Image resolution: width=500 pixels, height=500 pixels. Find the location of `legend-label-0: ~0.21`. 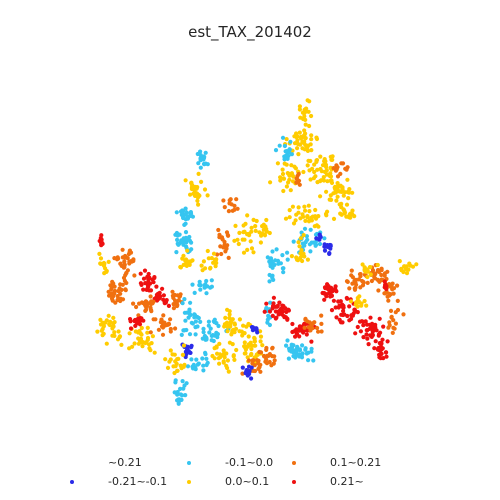

legend-label-0: ~0.21 is located at coordinates (125, 462).